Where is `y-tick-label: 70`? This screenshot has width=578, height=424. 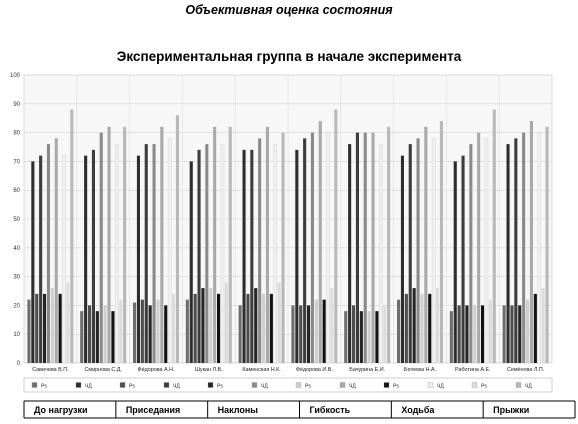 y-tick-label: 70 is located at coordinates (16, 162).